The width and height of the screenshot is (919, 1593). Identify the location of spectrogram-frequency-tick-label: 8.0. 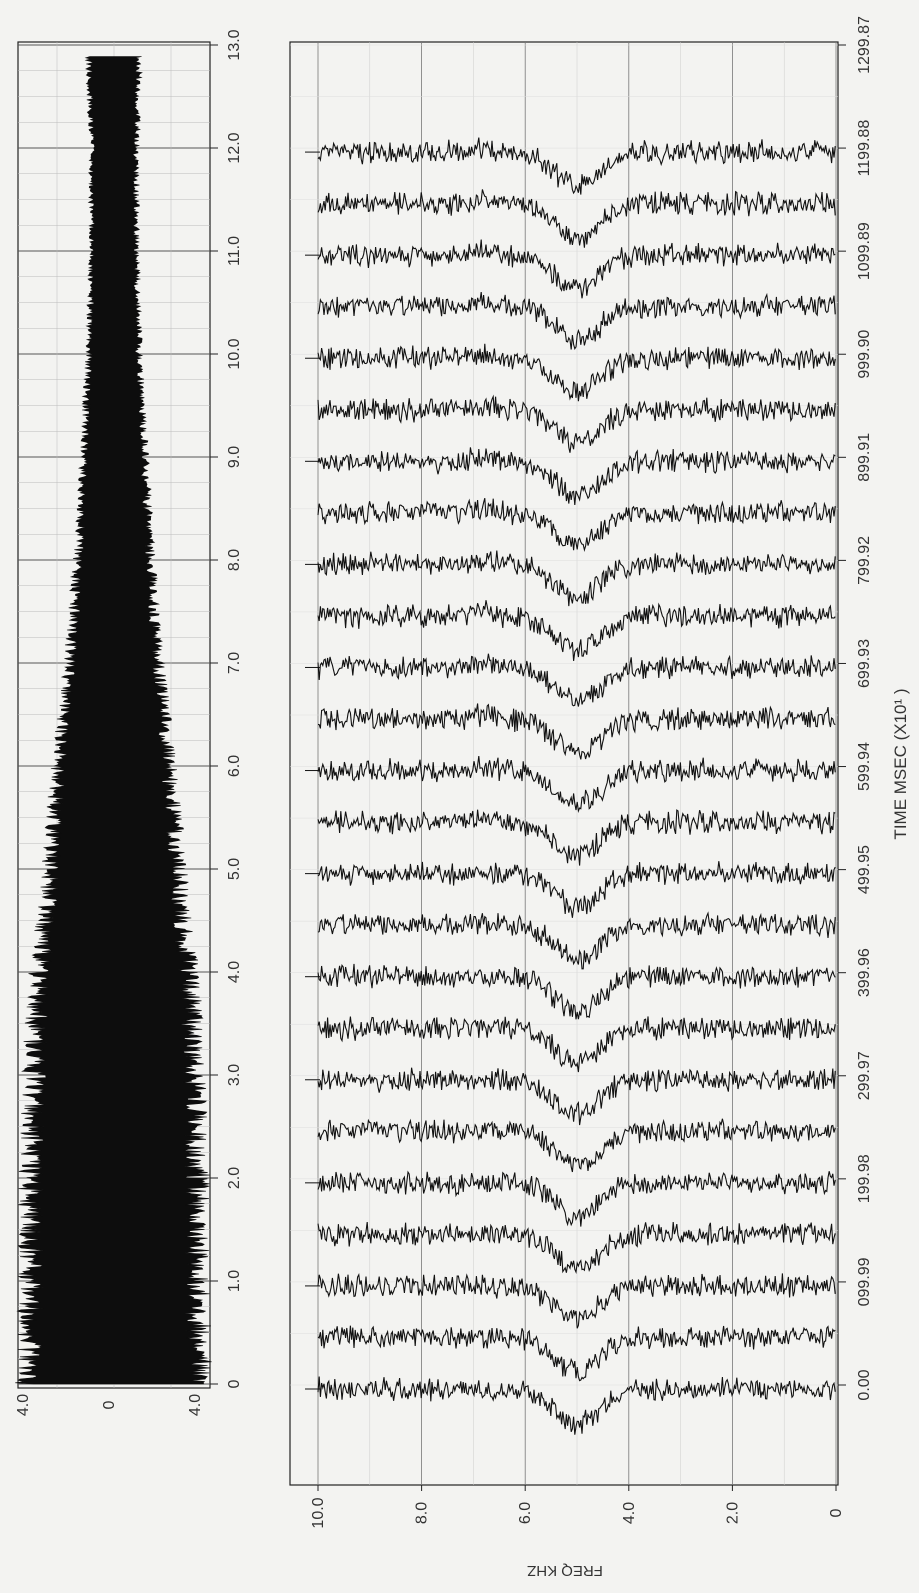
(422, 1513).